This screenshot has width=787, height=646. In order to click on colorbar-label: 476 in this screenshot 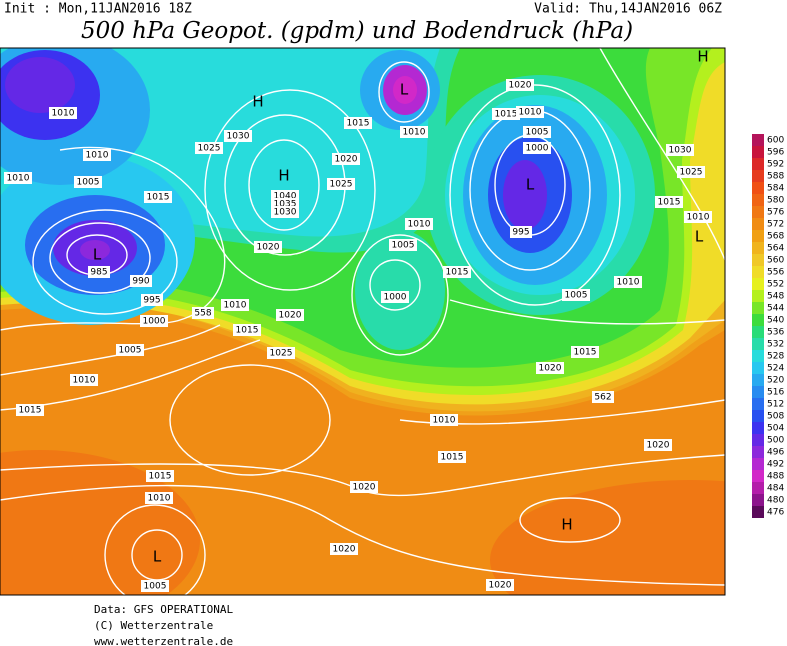, I will do `click(775, 513)`.